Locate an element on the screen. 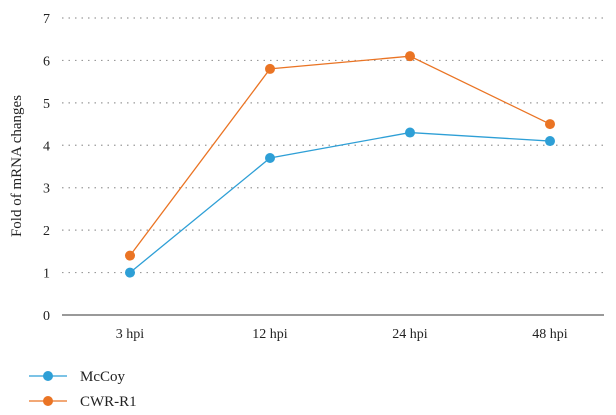  x-axis-ticks: 3 hpi 12 hpi 24 hpi 48 hpi is located at coordinates (342, 334).